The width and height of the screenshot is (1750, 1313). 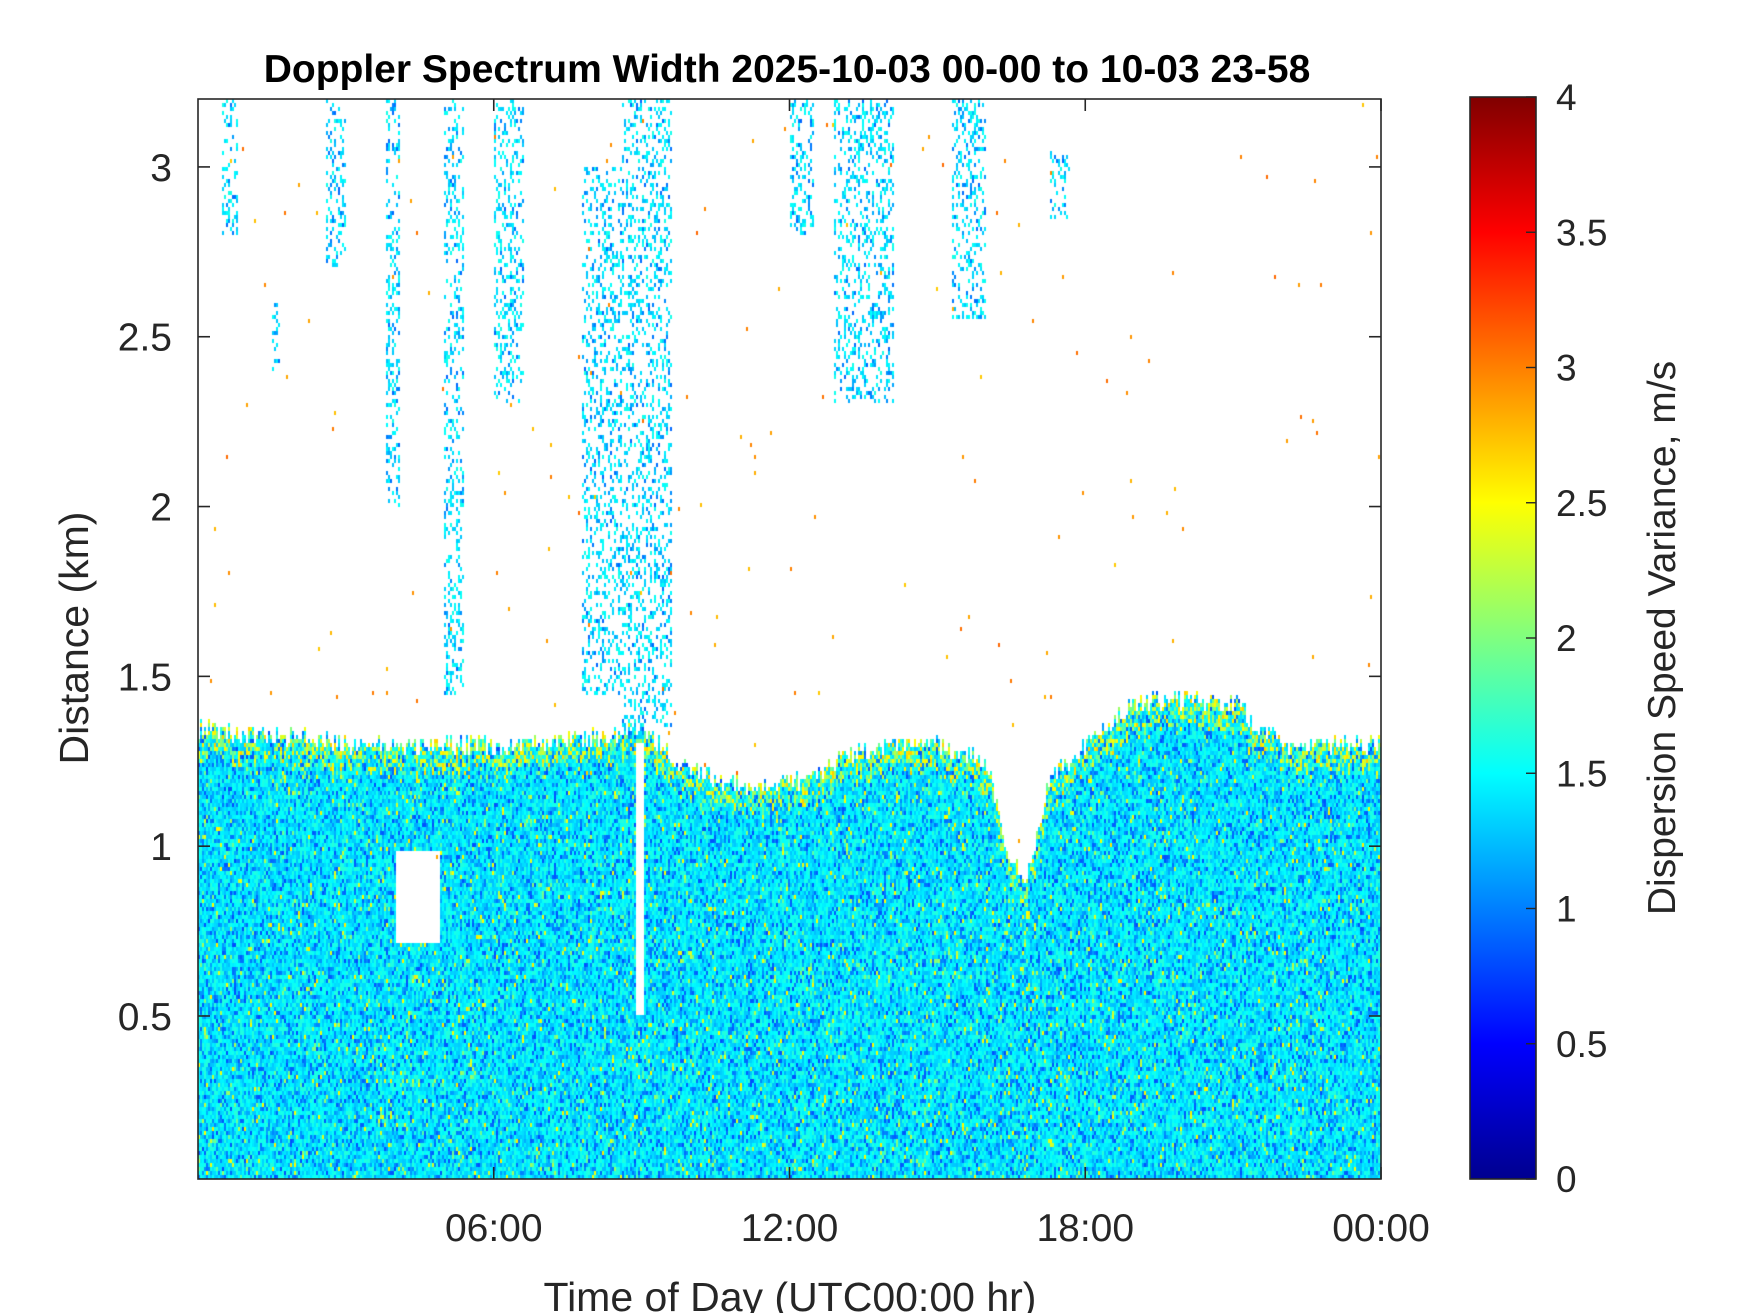 I want to click on colorbar-tick-label: 2, so click(x=1566, y=638).